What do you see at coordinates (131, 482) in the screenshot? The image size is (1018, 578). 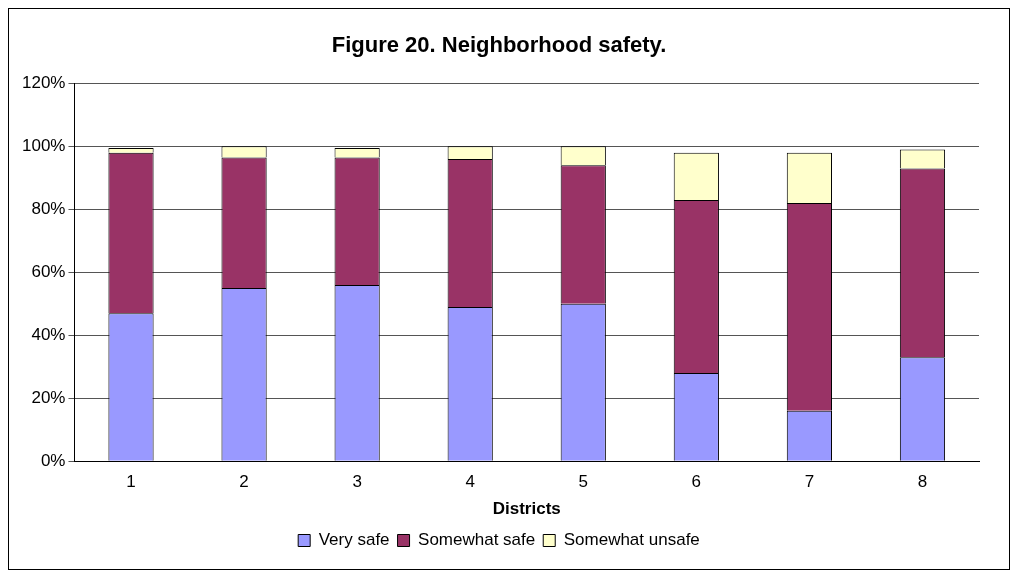 I see `x-tick-label: 1` at bounding box center [131, 482].